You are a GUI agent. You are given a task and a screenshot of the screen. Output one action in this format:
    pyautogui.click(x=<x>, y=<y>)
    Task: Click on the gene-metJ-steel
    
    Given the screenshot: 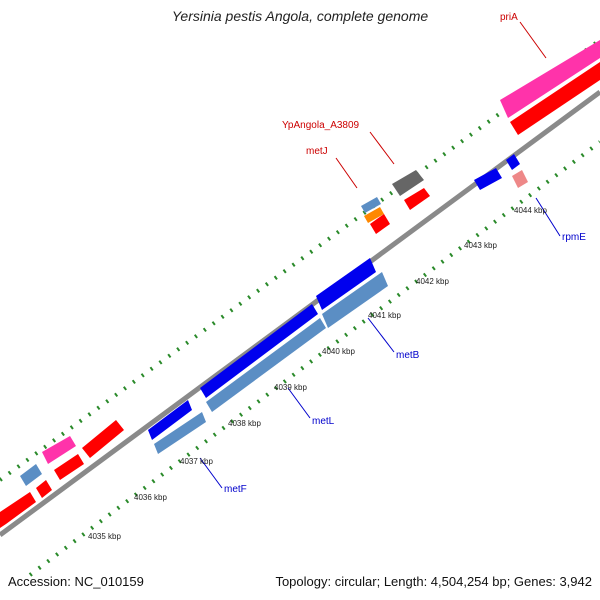 What is the action you would take?
    pyautogui.click(x=371, y=205)
    